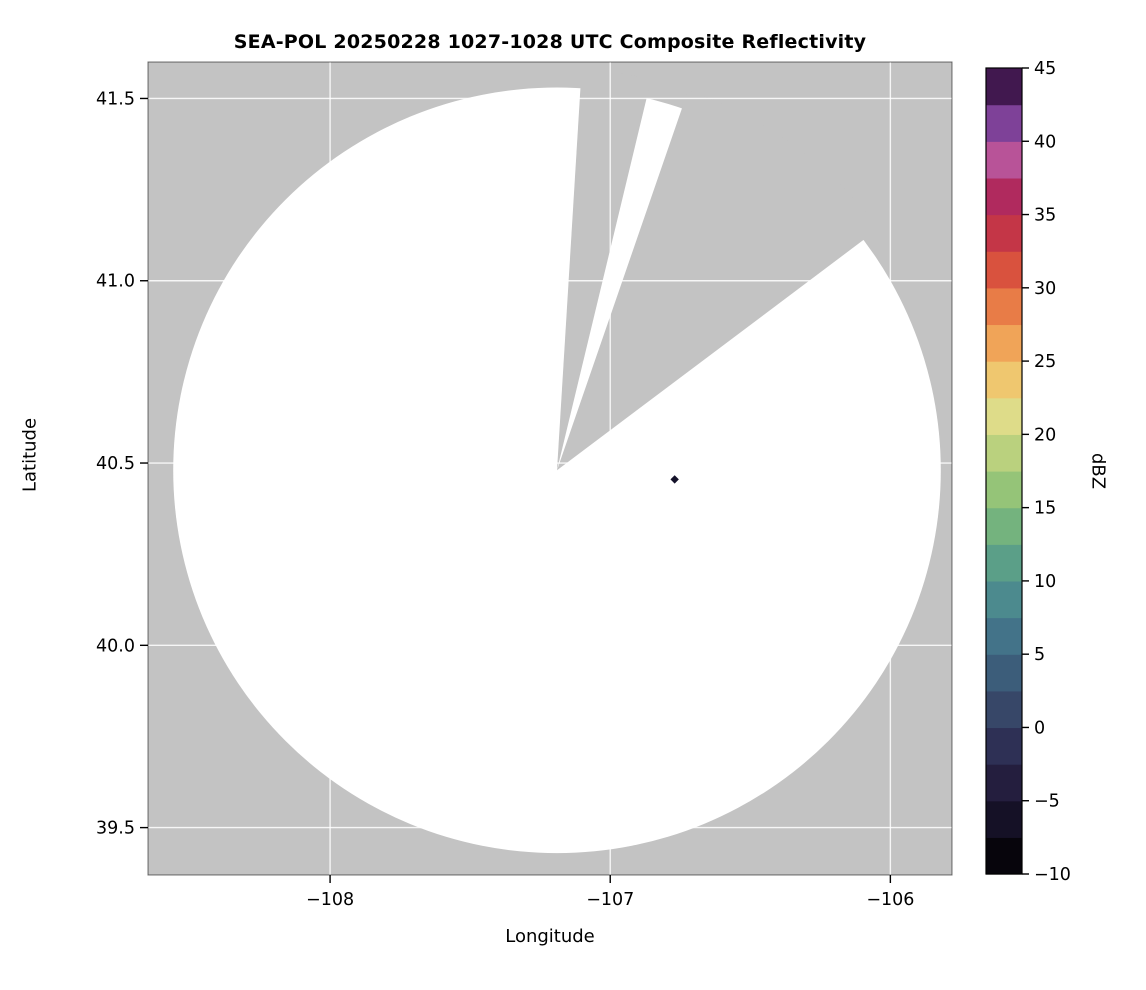 The width and height of the screenshot is (1146, 990). Describe the element at coordinates (610, 900) in the screenshot. I see `x-tick-label: −107` at that location.